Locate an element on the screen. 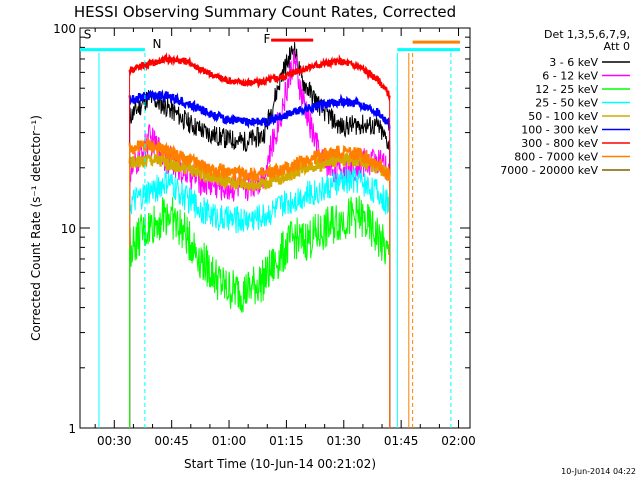 This screenshot has height=485, width=640. x-tick-label-3: 01:15 is located at coordinates (286, 441).